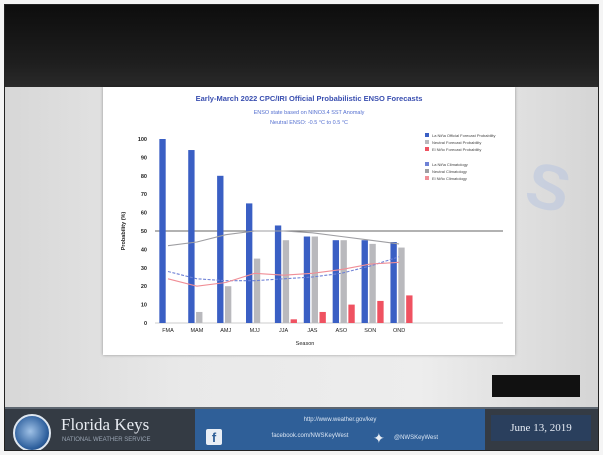 This screenshot has height=455, width=603. Describe the element at coordinates (464, 135) in the screenshot. I see `legend-label: La Niña Official Forecast Probability` at that location.